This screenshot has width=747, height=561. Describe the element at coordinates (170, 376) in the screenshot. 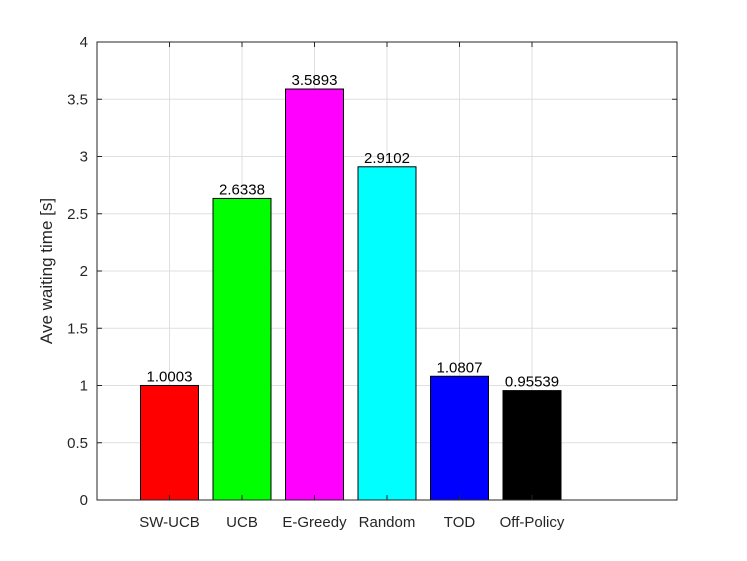

I see `data-label: 1.0003` at that location.